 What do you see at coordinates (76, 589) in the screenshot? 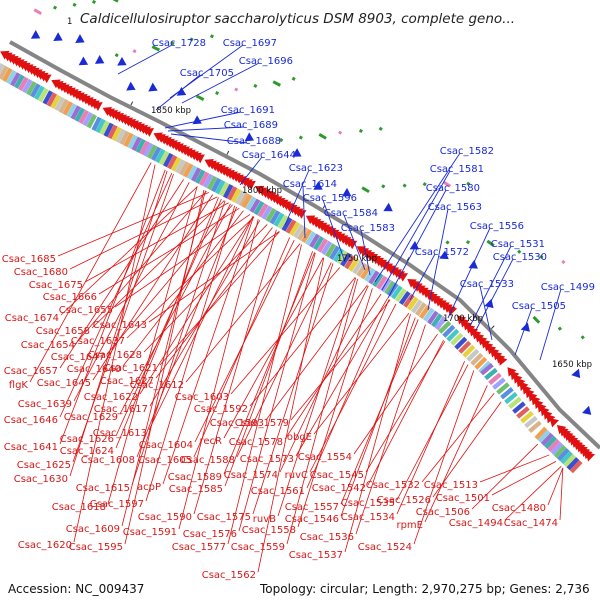
I see `accession-text: Accession: NC_009437` at bounding box center [76, 589].